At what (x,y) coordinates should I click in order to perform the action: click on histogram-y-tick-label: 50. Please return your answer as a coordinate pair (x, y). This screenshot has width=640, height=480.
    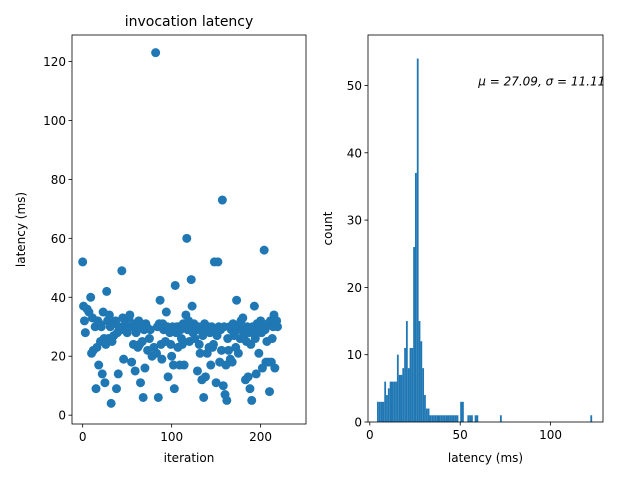
    Looking at the image, I should click on (354, 86).